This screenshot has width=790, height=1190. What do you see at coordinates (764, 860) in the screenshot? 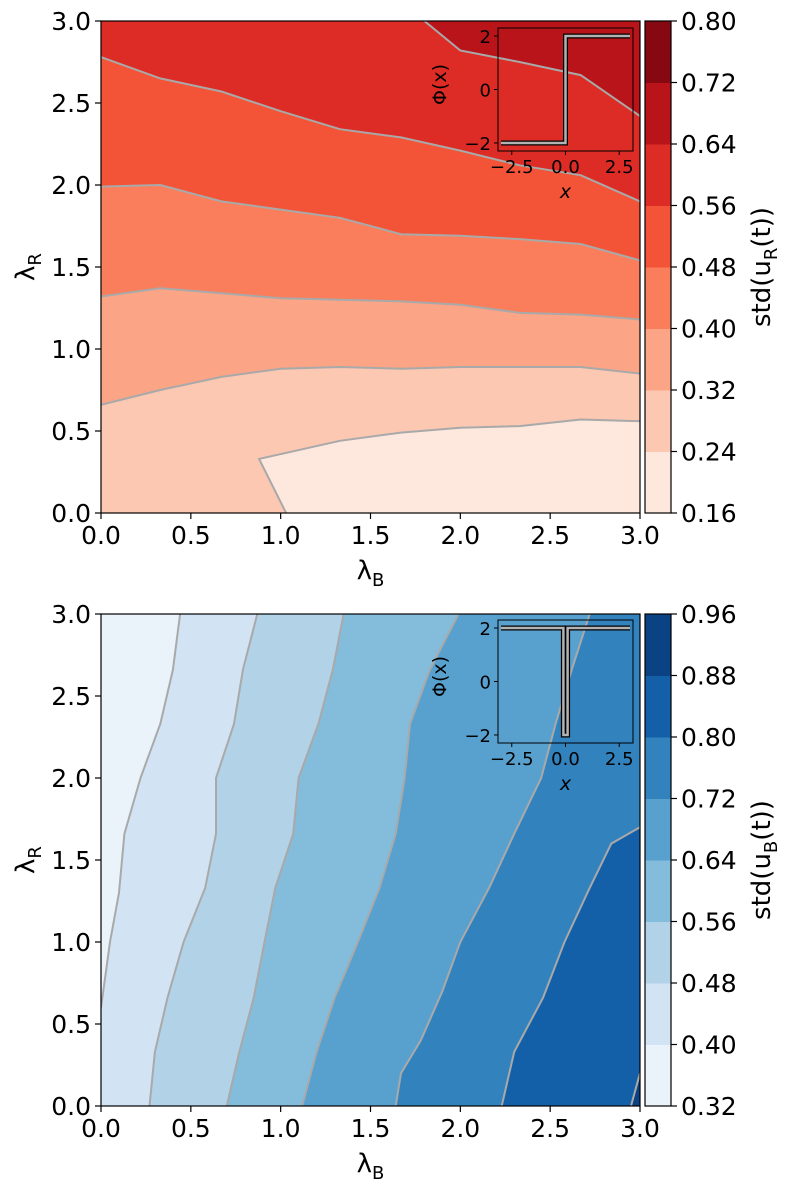
I see `colorbar-label: std(uB(t))` at bounding box center [764, 860].